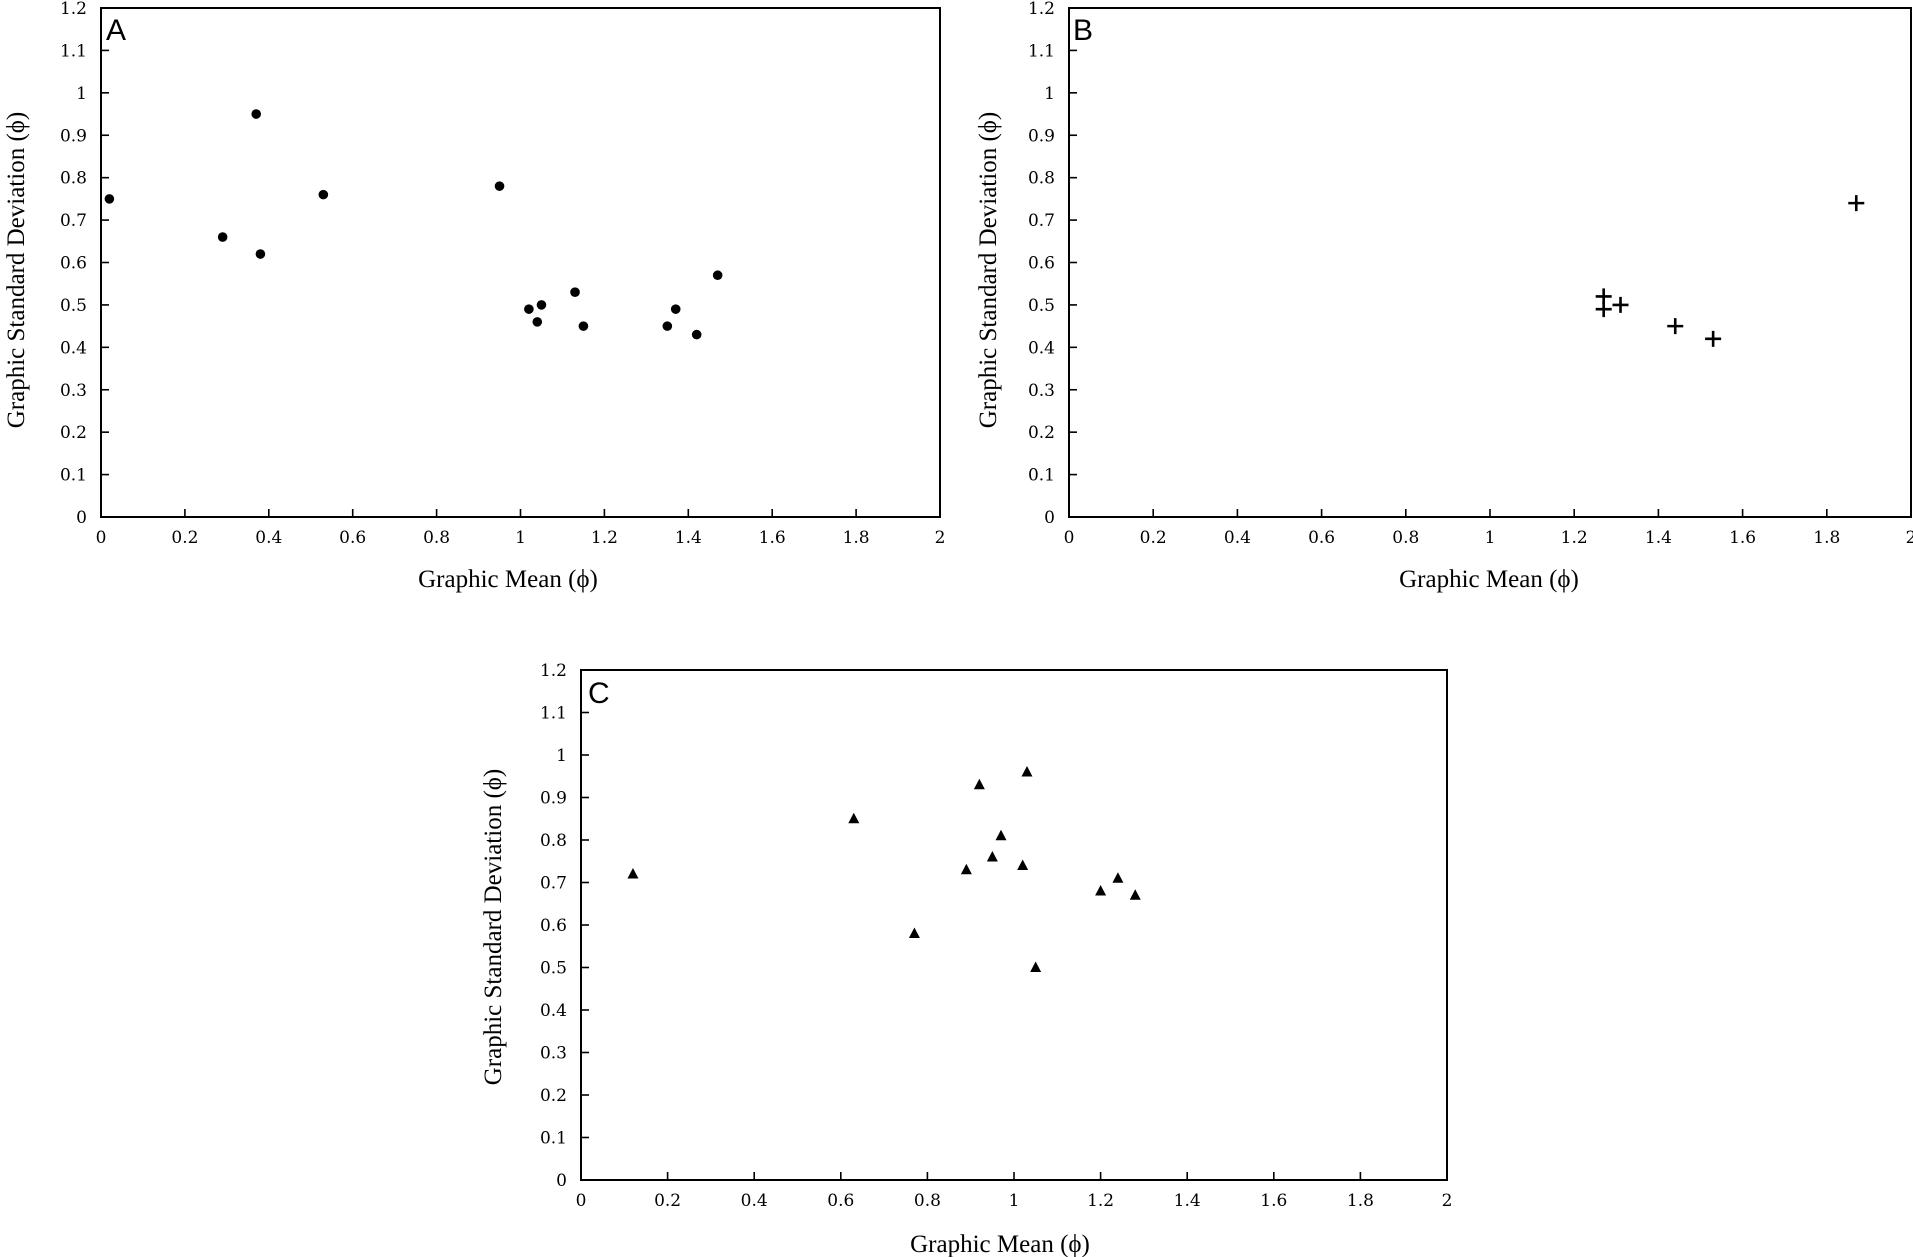 The width and height of the screenshot is (1913, 1257). I want to click on x-tick-label-c: 1, so click(1014, 1201).